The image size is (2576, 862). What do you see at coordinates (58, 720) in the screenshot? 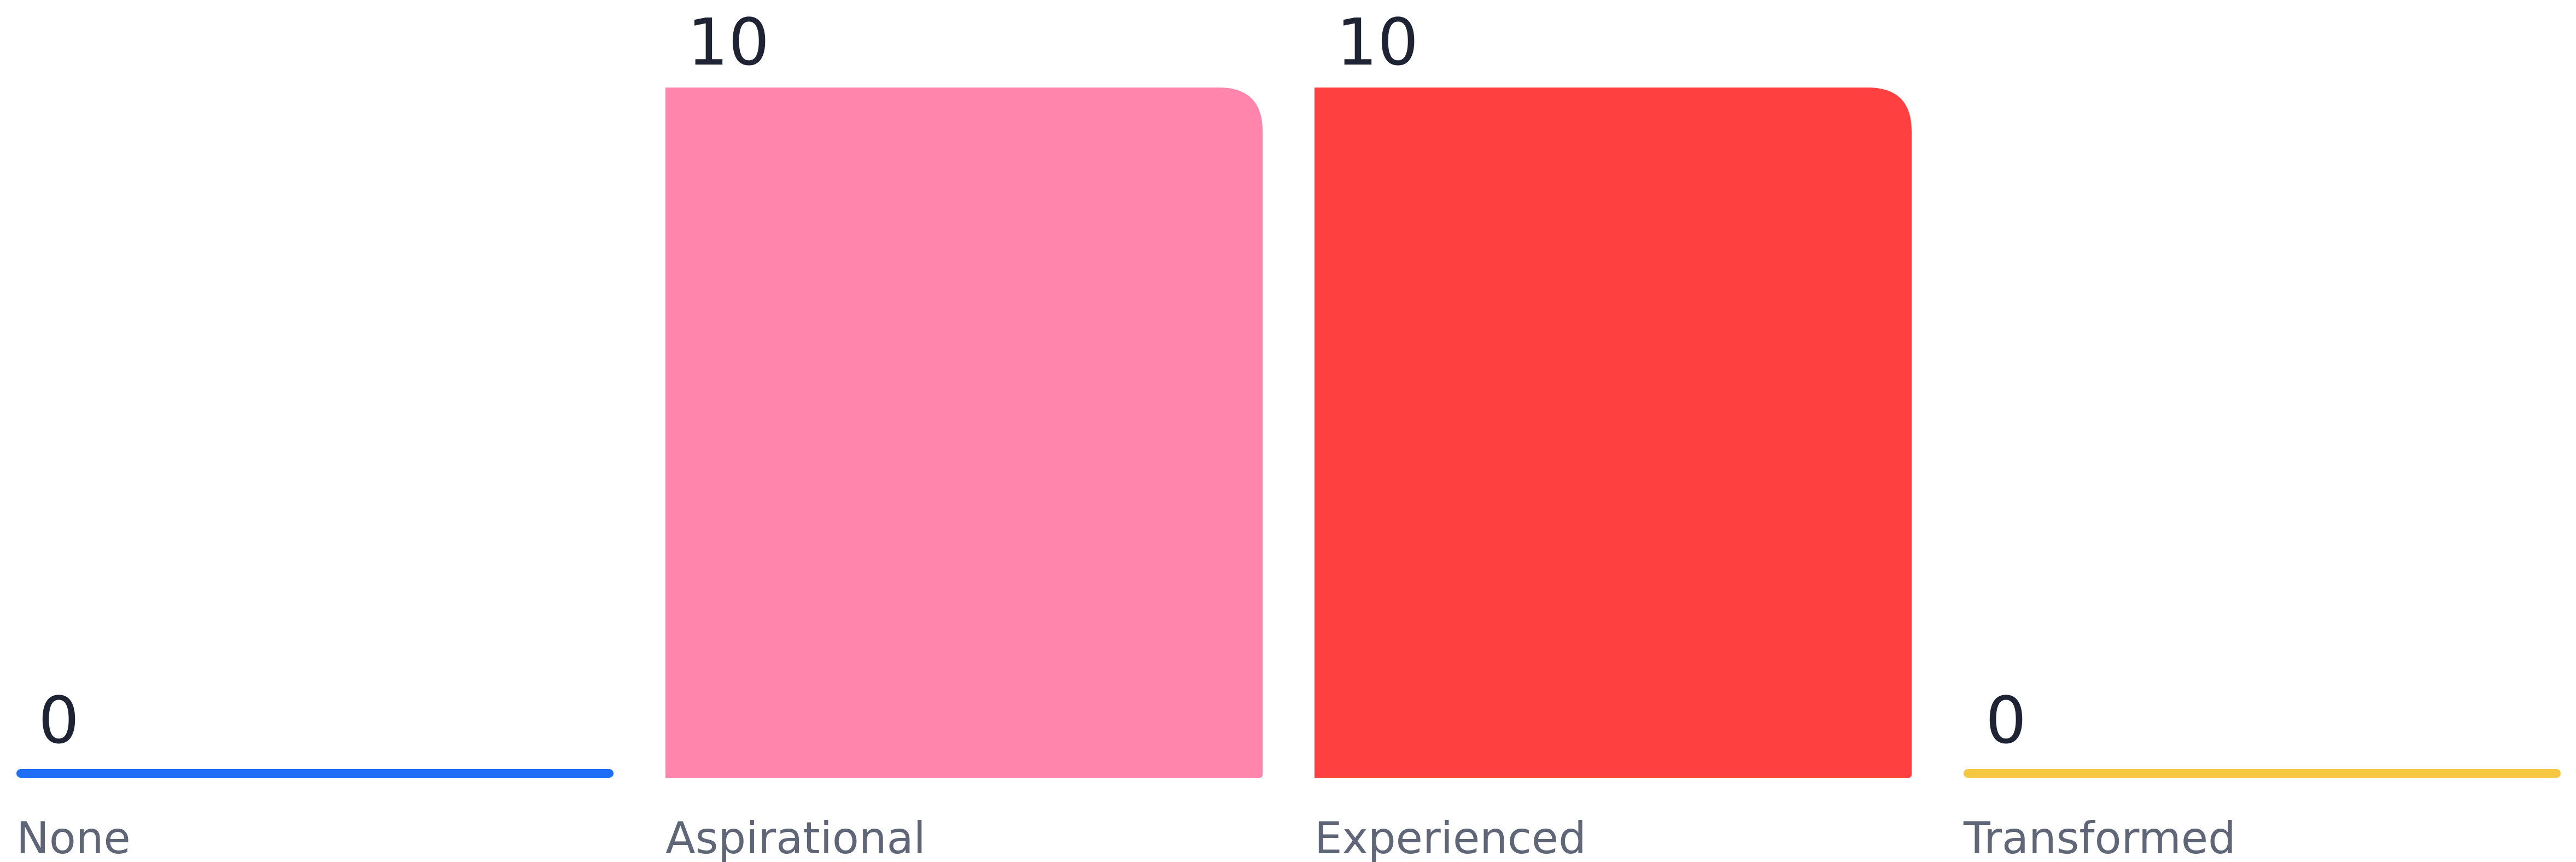
I see `value-label-none: 0` at bounding box center [58, 720].